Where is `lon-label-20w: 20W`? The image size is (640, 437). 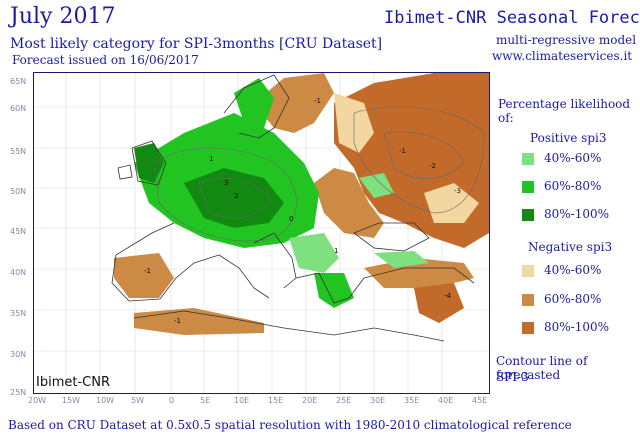 lon-label-20w: 20W is located at coordinates (37, 400).